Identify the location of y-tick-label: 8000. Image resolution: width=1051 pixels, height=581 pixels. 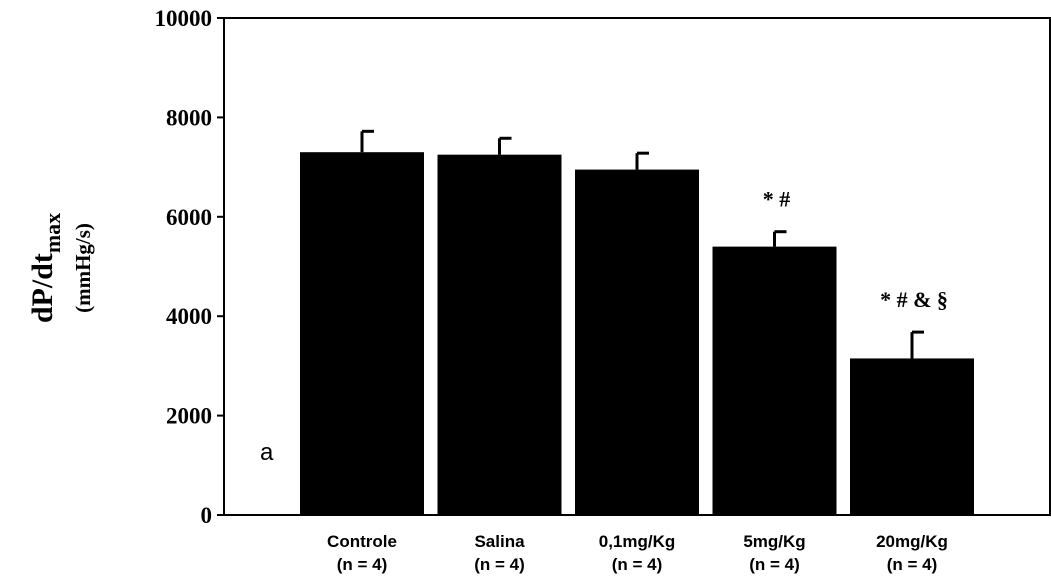
(189, 117).